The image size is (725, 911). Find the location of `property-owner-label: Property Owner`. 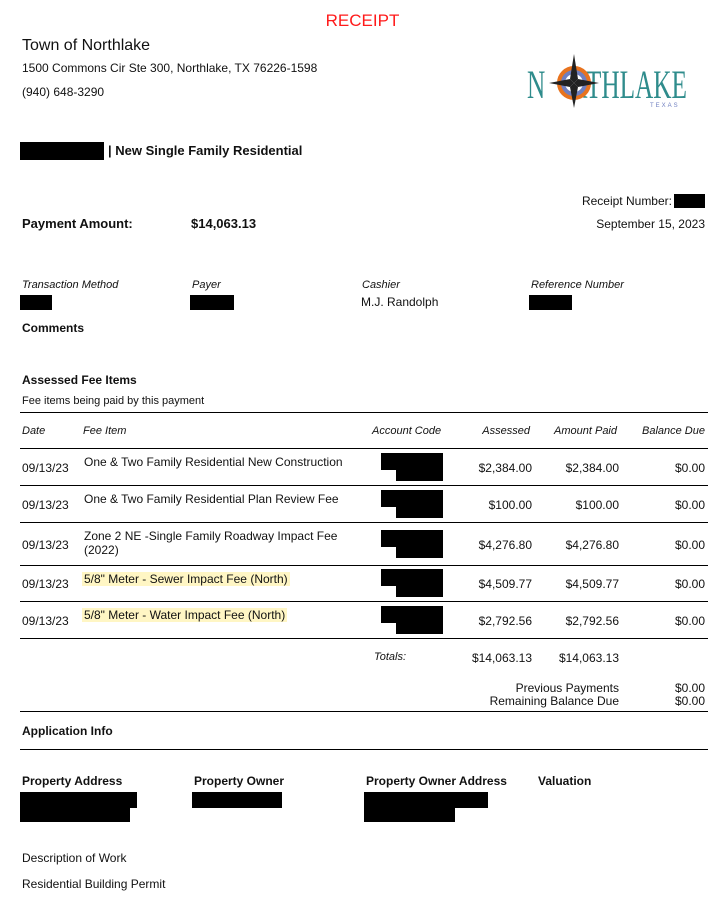

property-owner-label: Property Owner is located at coordinates (239, 781).